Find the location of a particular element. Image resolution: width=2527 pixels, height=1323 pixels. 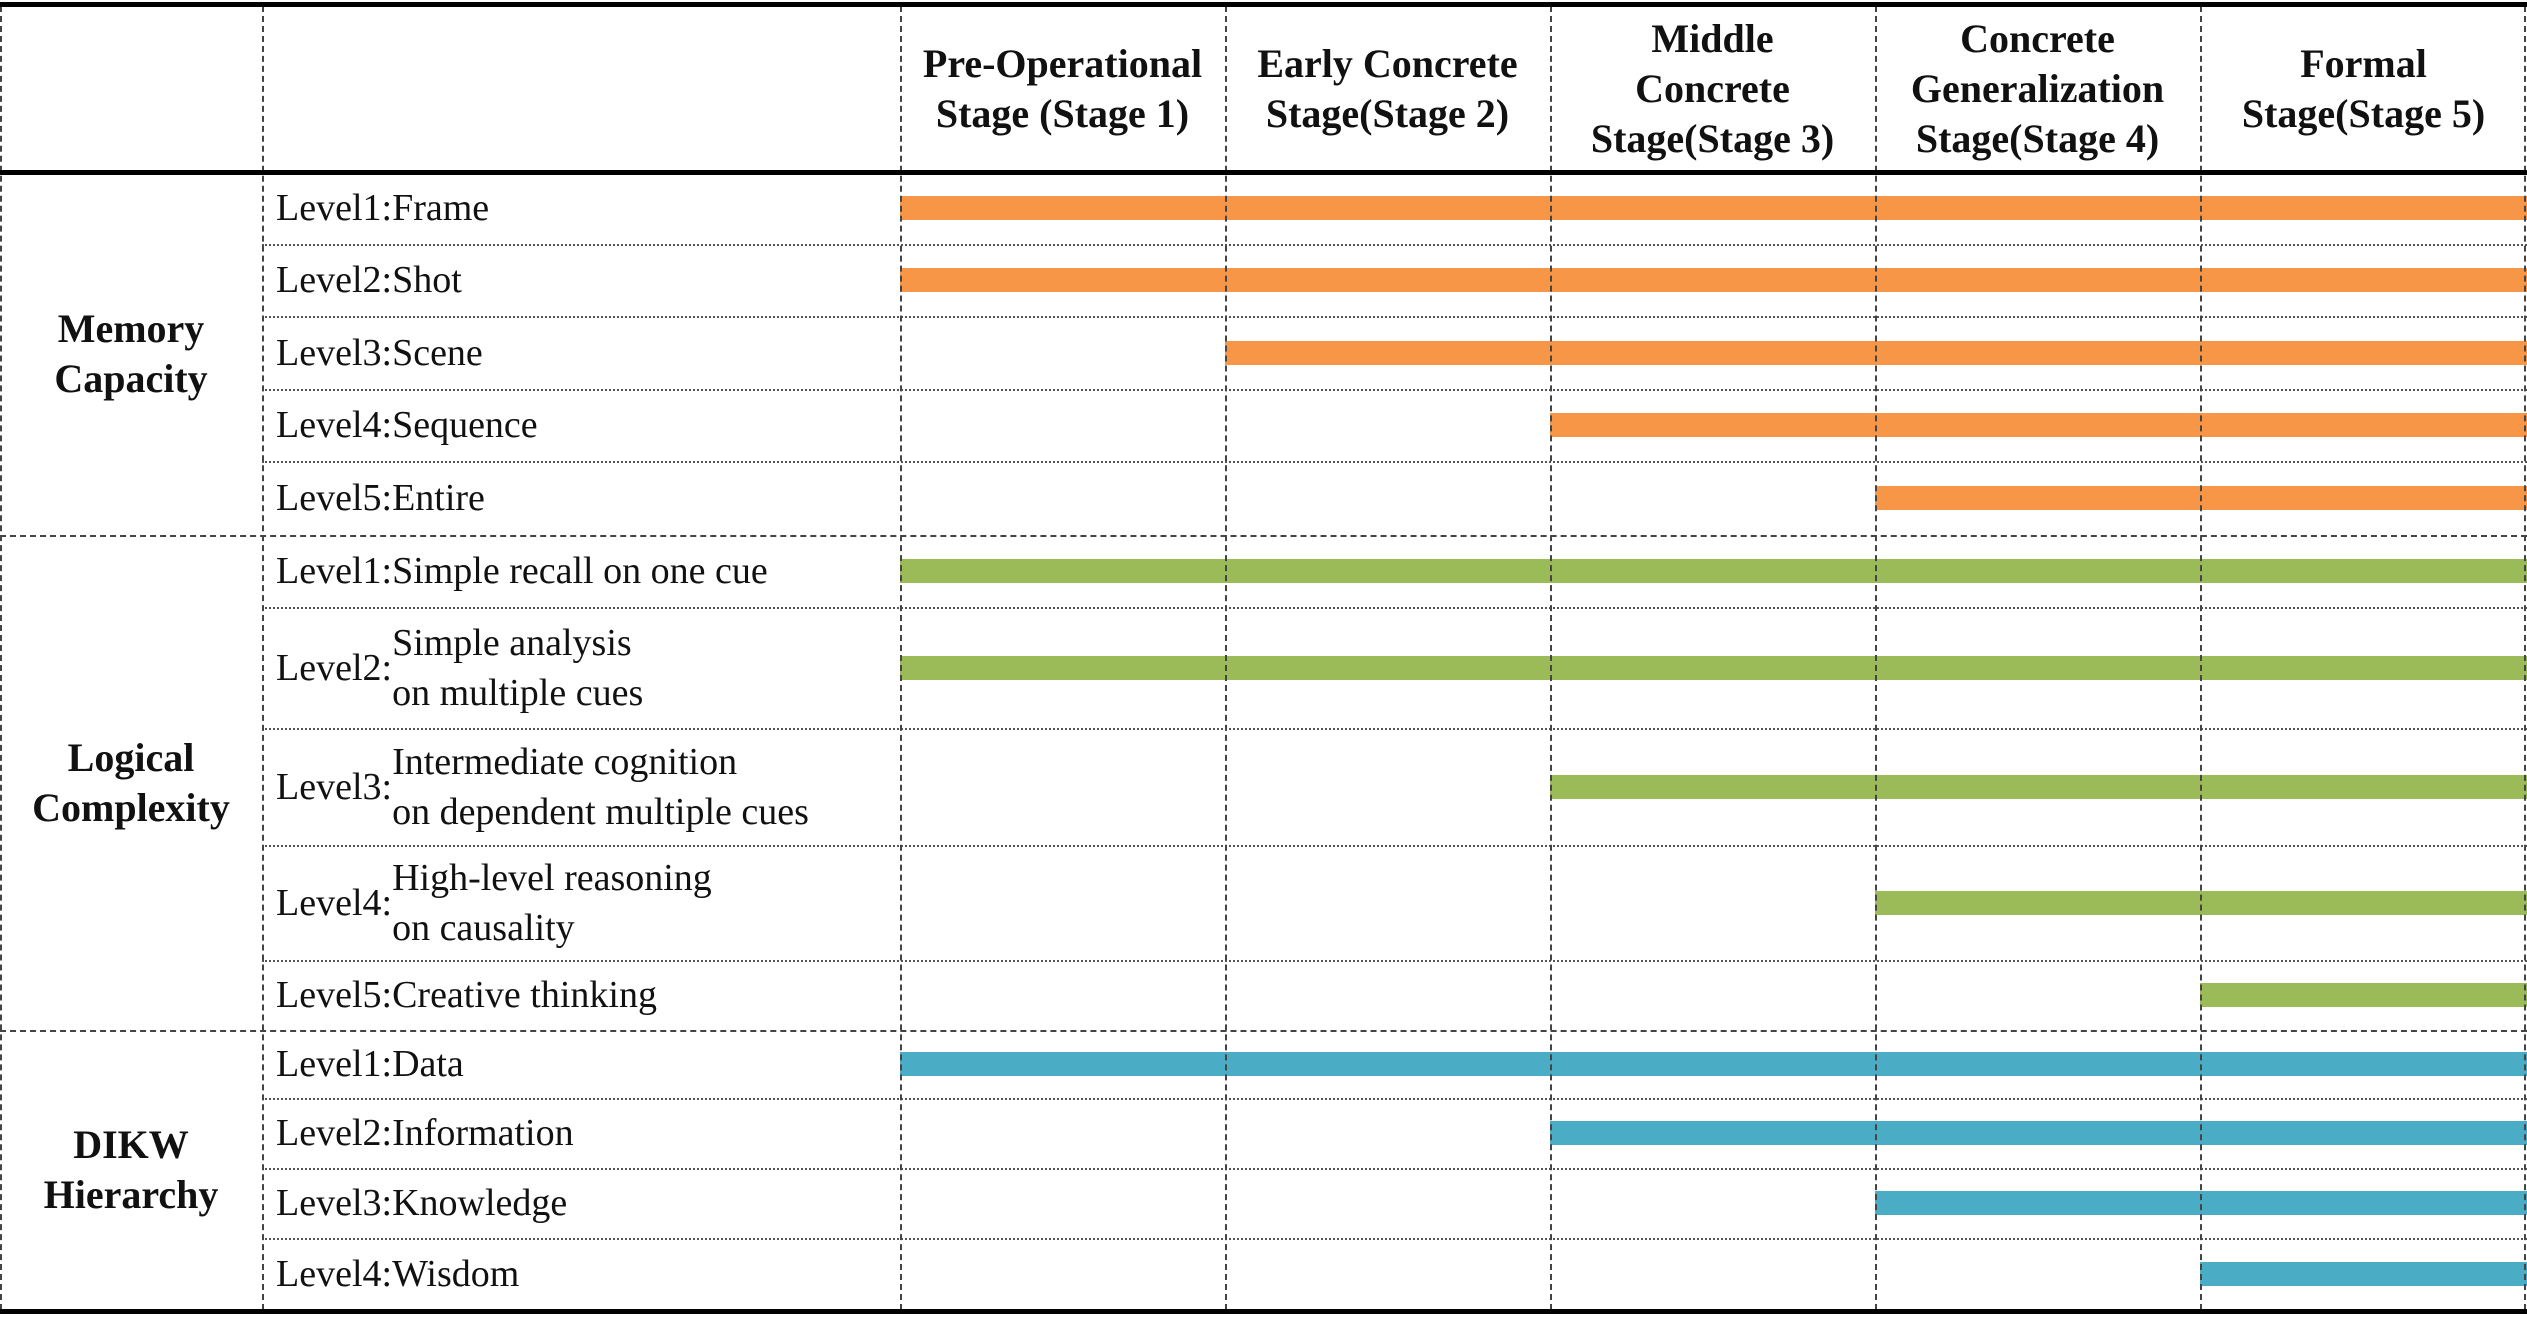

row-level-text: Knowledge is located at coordinates (480, 1203).